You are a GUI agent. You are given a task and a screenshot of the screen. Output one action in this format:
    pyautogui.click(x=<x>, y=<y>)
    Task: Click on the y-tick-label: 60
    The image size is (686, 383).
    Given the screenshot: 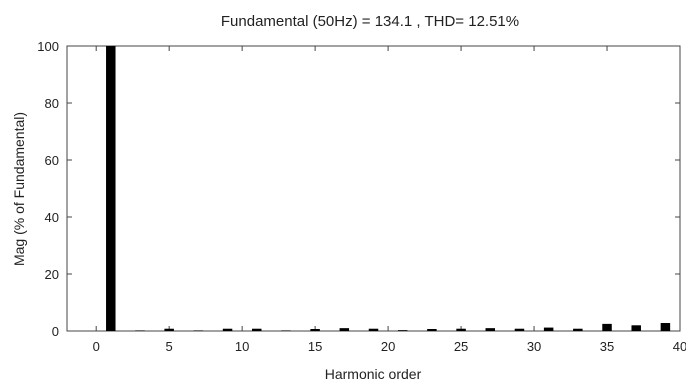 What is the action you would take?
    pyautogui.click(x=52, y=160)
    